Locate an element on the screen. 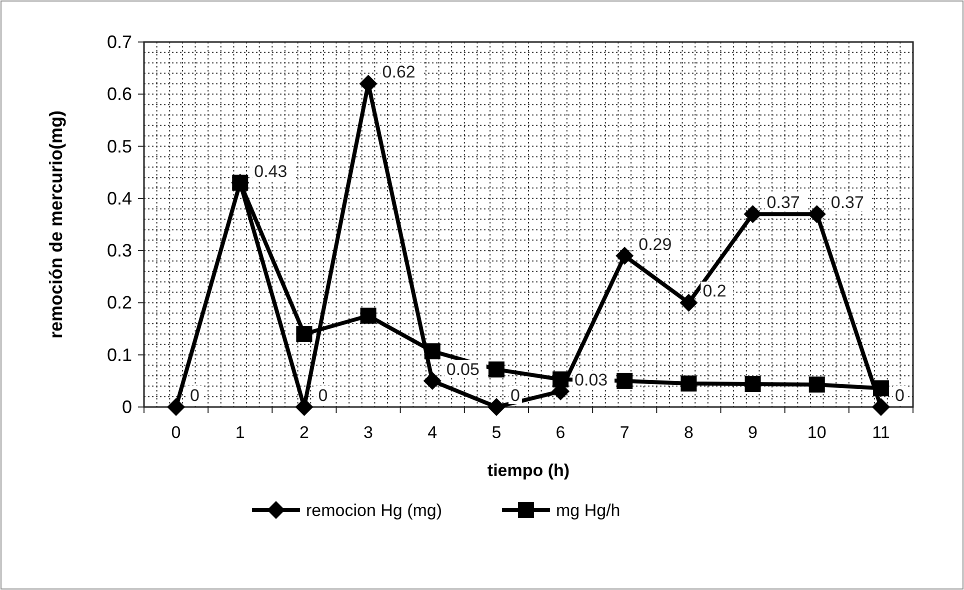 The height and width of the screenshot is (590, 964). legend-label: mg Hg/h is located at coordinates (588, 510).